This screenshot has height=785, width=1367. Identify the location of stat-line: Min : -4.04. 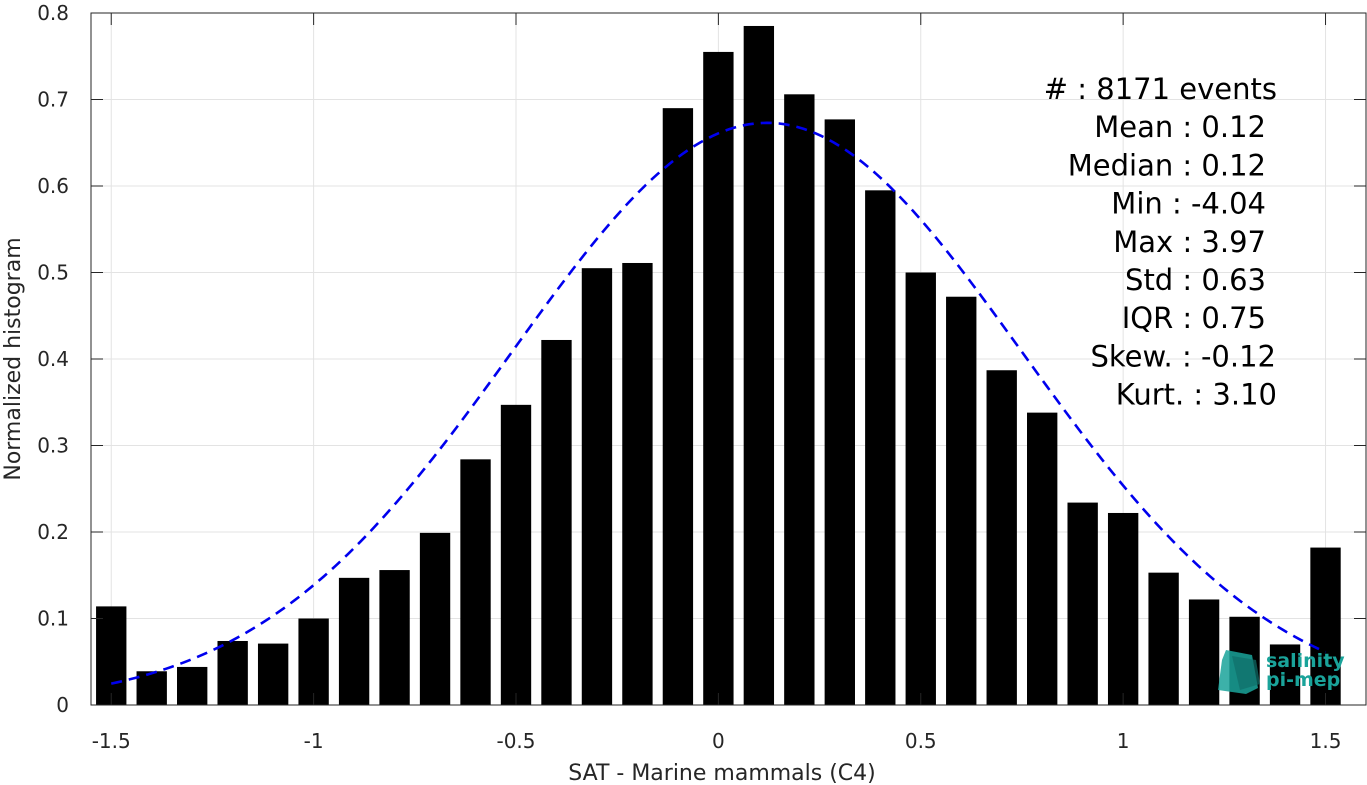
(1188, 204).